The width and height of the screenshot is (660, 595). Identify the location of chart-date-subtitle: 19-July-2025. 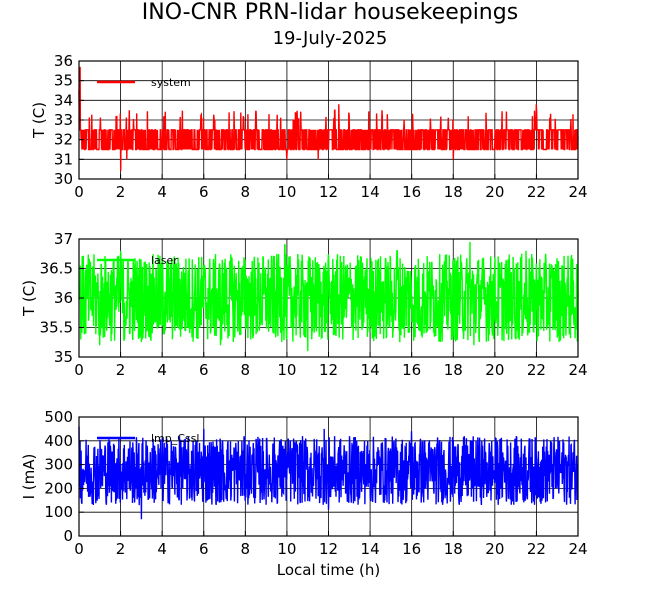
(330, 38).